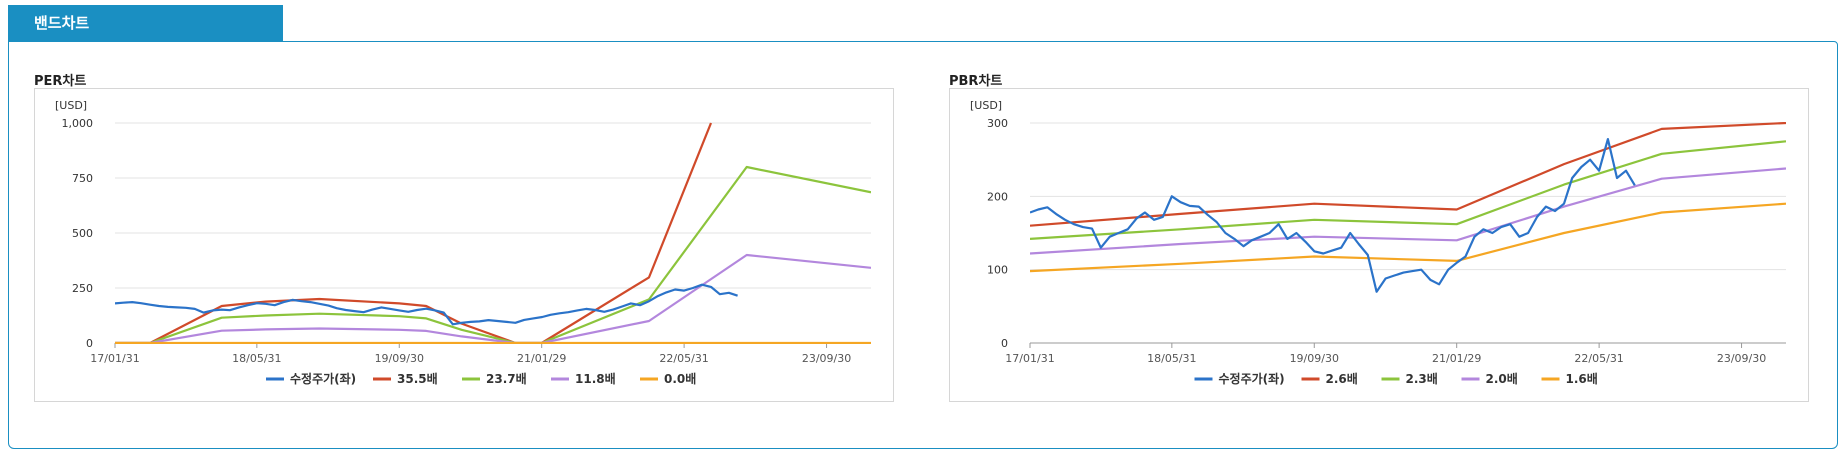  What do you see at coordinates (145, 23) in the screenshot?
I see `section-tab-band-chart: 밴드차트` at bounding box center [145, 23].